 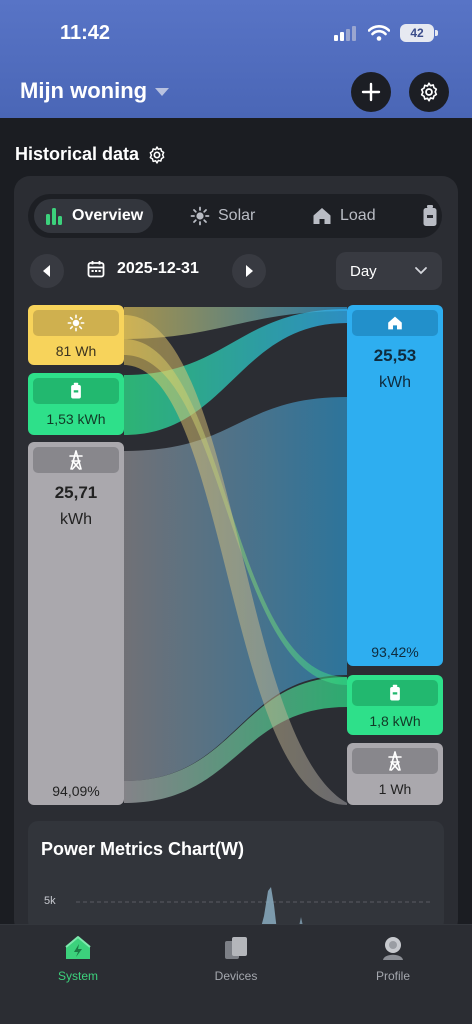 I want to click on chevron-right-icon, so click(x=249, y=271).